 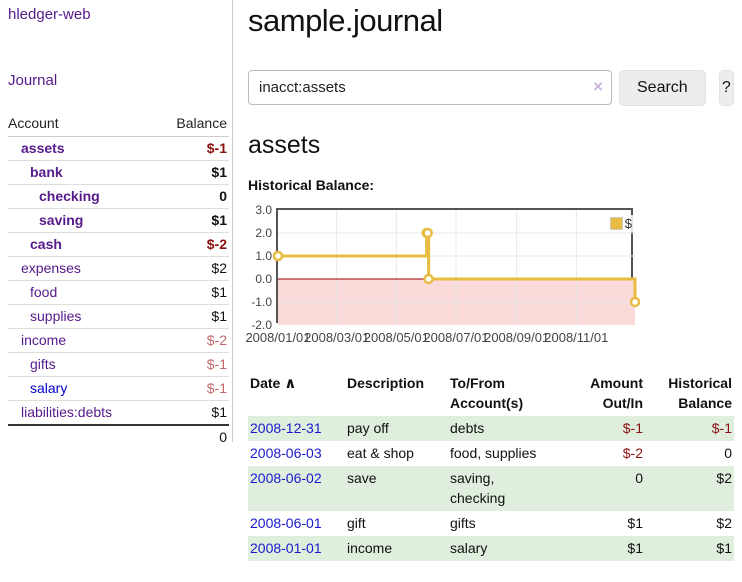 I want to click on transaction-accounts: gifts, so click(x=463, y=523).